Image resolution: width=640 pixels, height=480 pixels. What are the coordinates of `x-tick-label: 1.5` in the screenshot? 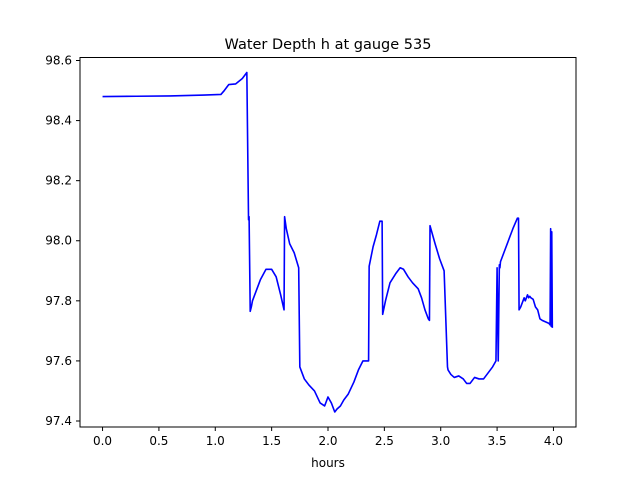 It's located at (271, 441).